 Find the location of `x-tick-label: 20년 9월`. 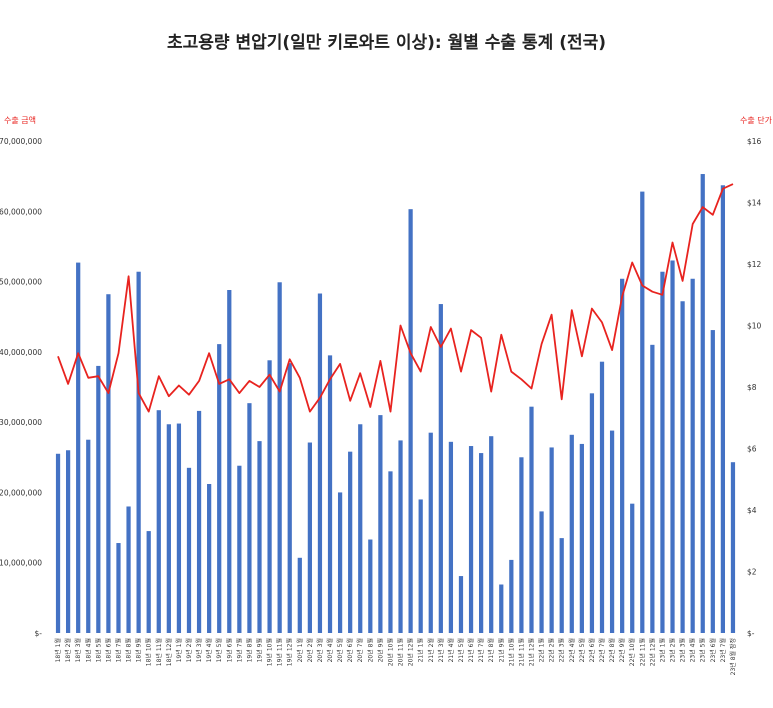

x-tick-label: 20년 9월 is located at coordinates (380, 650).